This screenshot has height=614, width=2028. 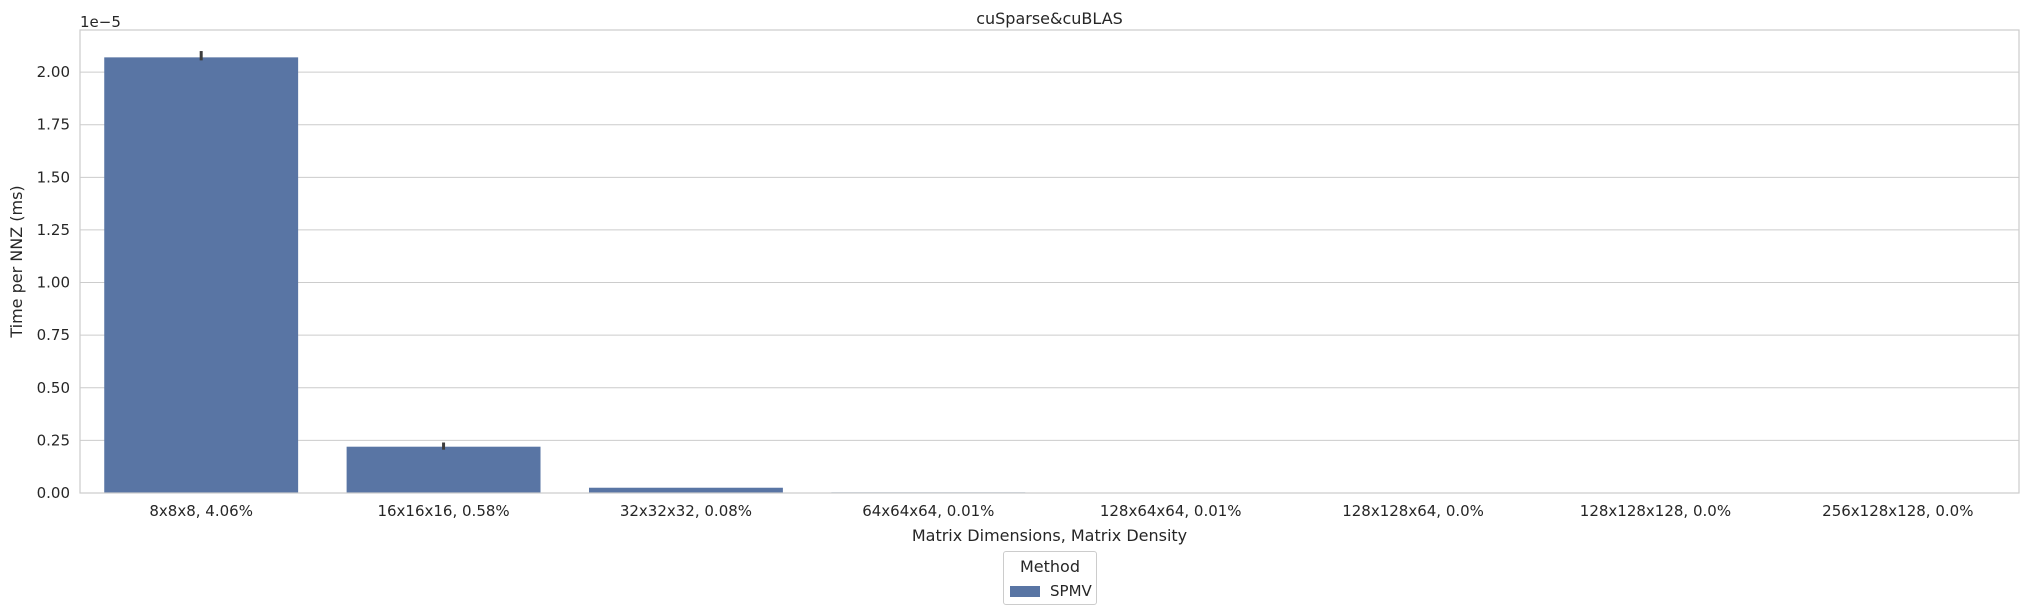 What do you see at coordinates (322, 250) in the screenshot?
I see `error-bars` at bounding box center [322, 250].